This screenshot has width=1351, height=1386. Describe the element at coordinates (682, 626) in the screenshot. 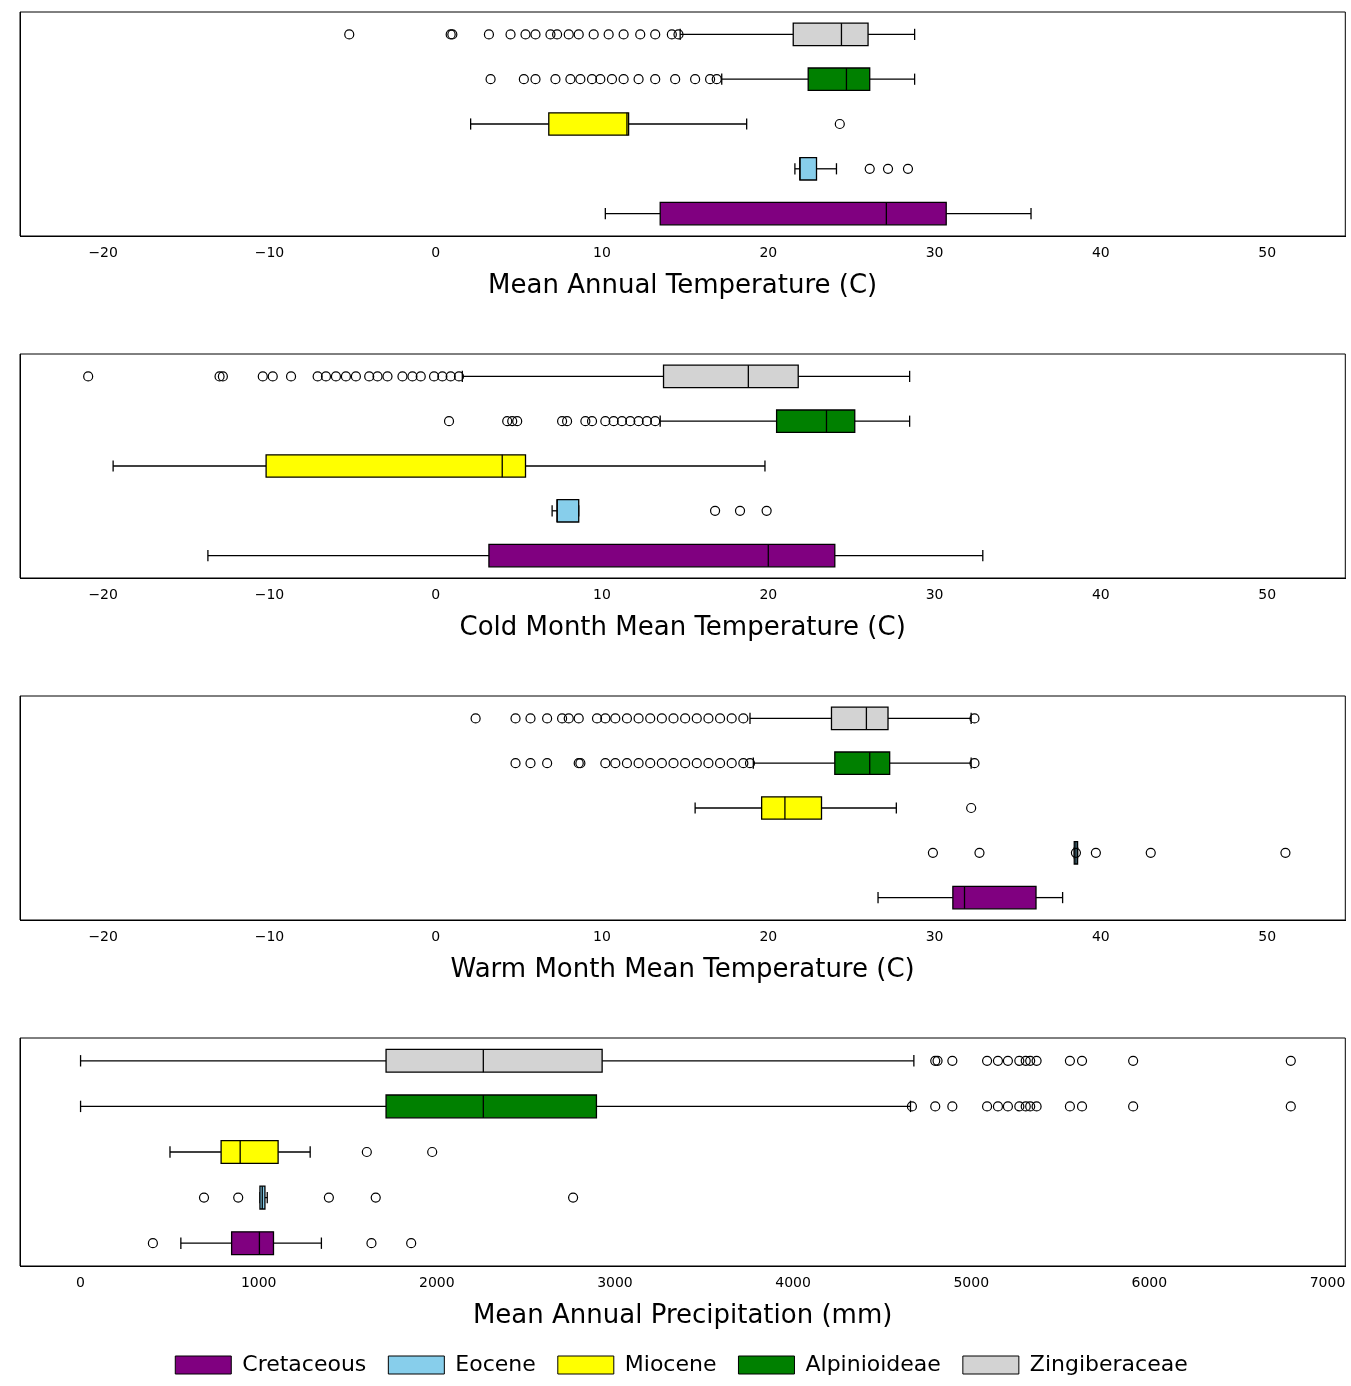

I see `x-axis-title: Cold Month Mean Temperature (C)` at that location.